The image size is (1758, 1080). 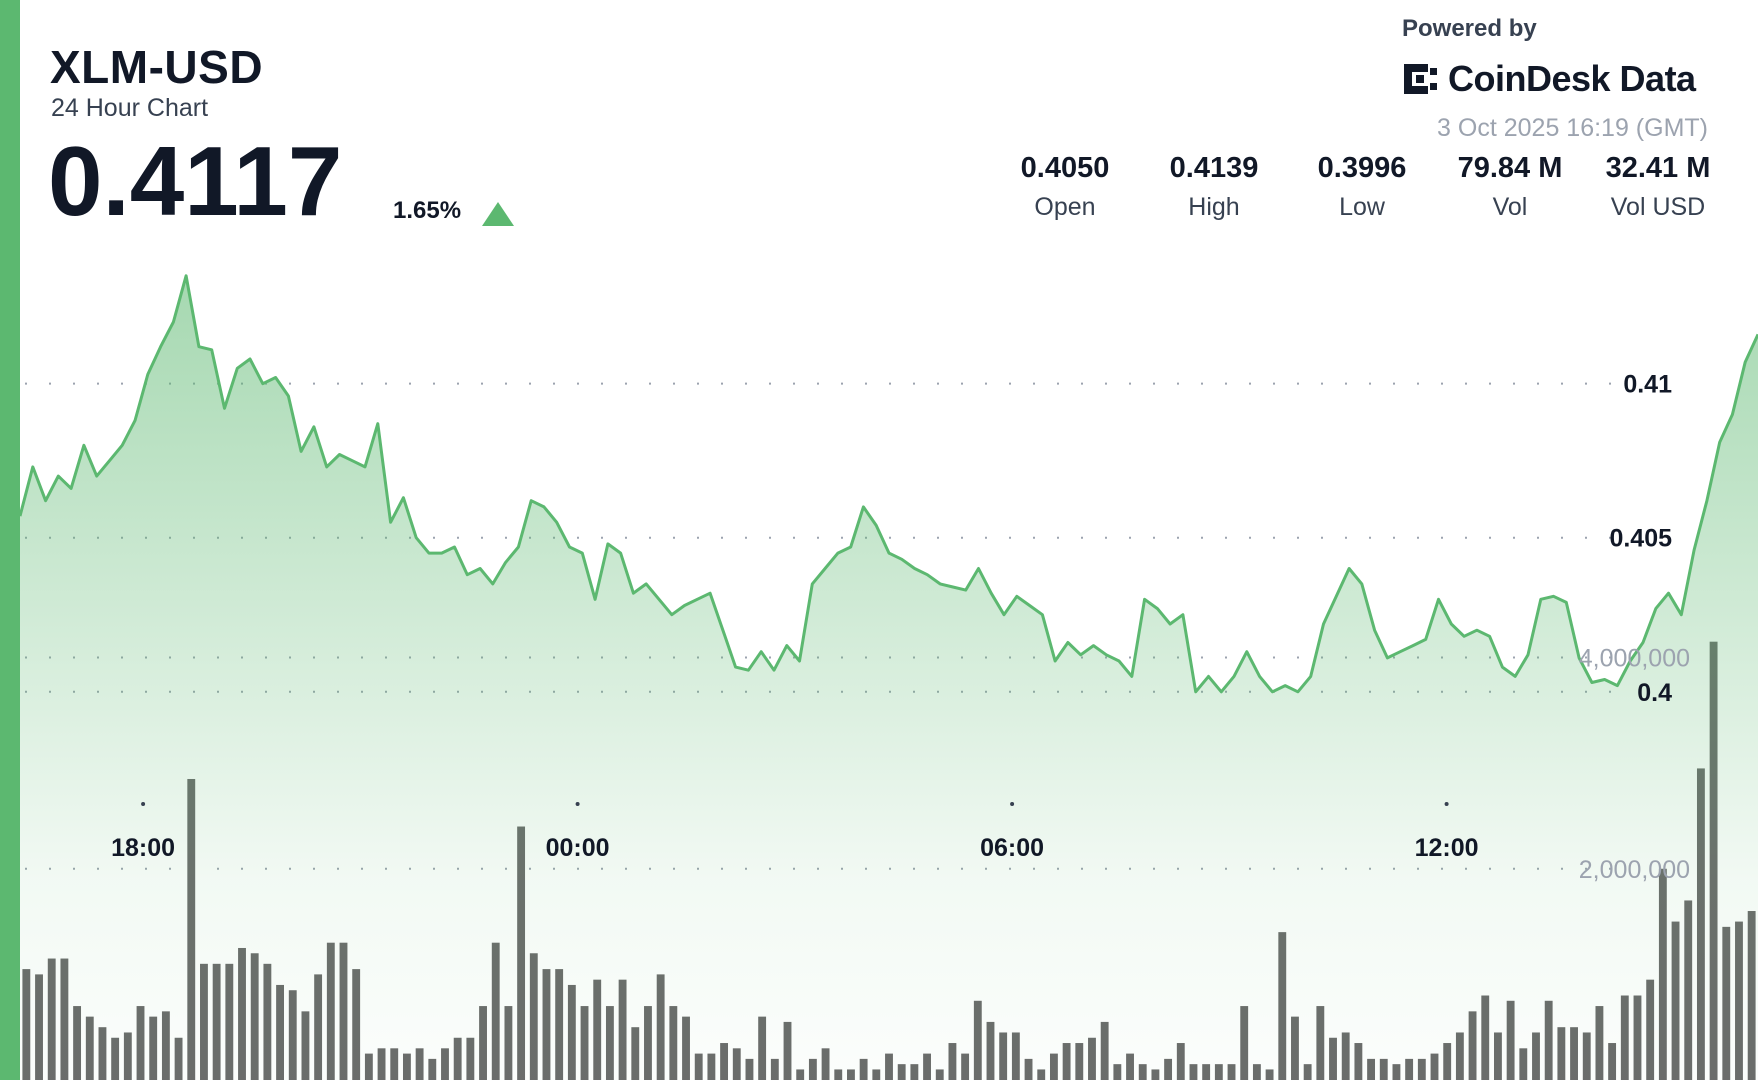 I want to click on stat-vol-label: Vol, so click(x=1510, y=207).